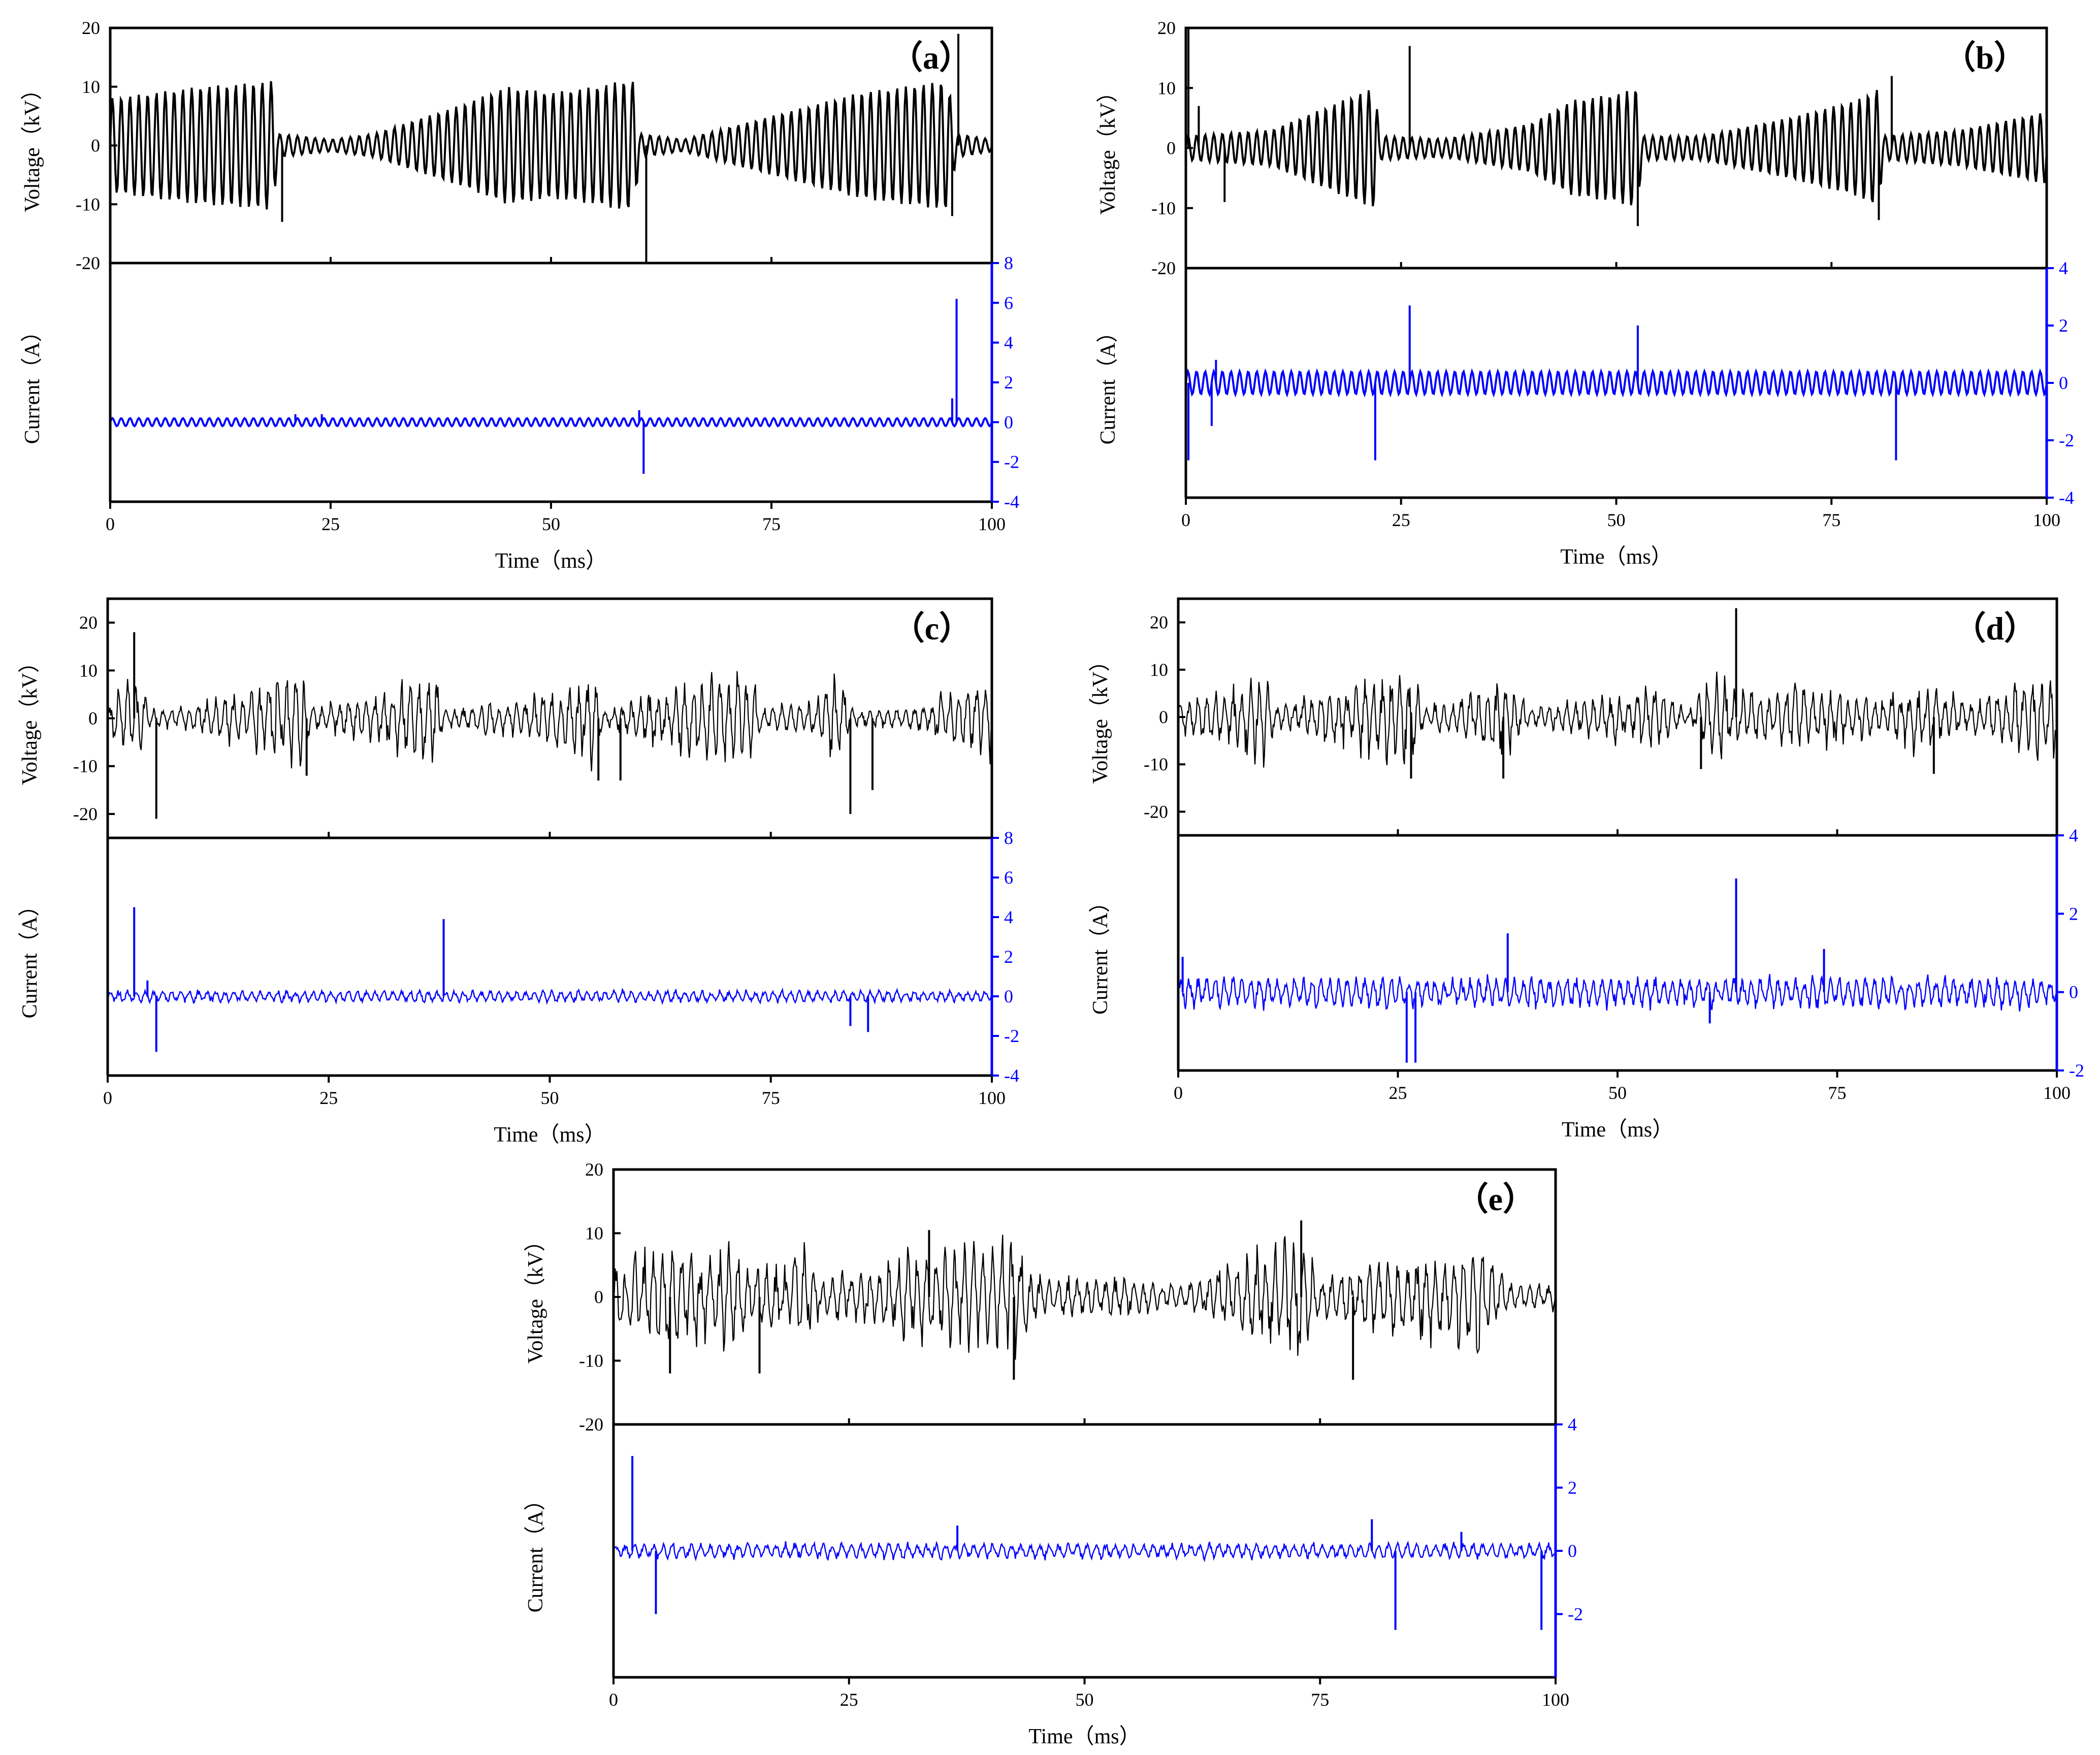  I want to click on panel-label: （e）, so click(1495, 1199).